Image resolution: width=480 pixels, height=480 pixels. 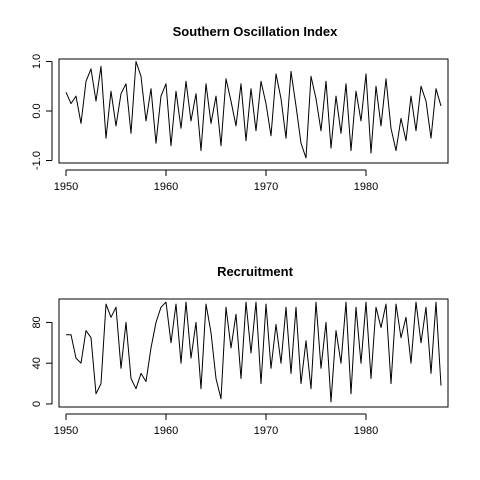 What do you see at coordinates (37, 160) in the screenshot?
I see `y-tick-label: -1.0` at bounding box center [37, 160].